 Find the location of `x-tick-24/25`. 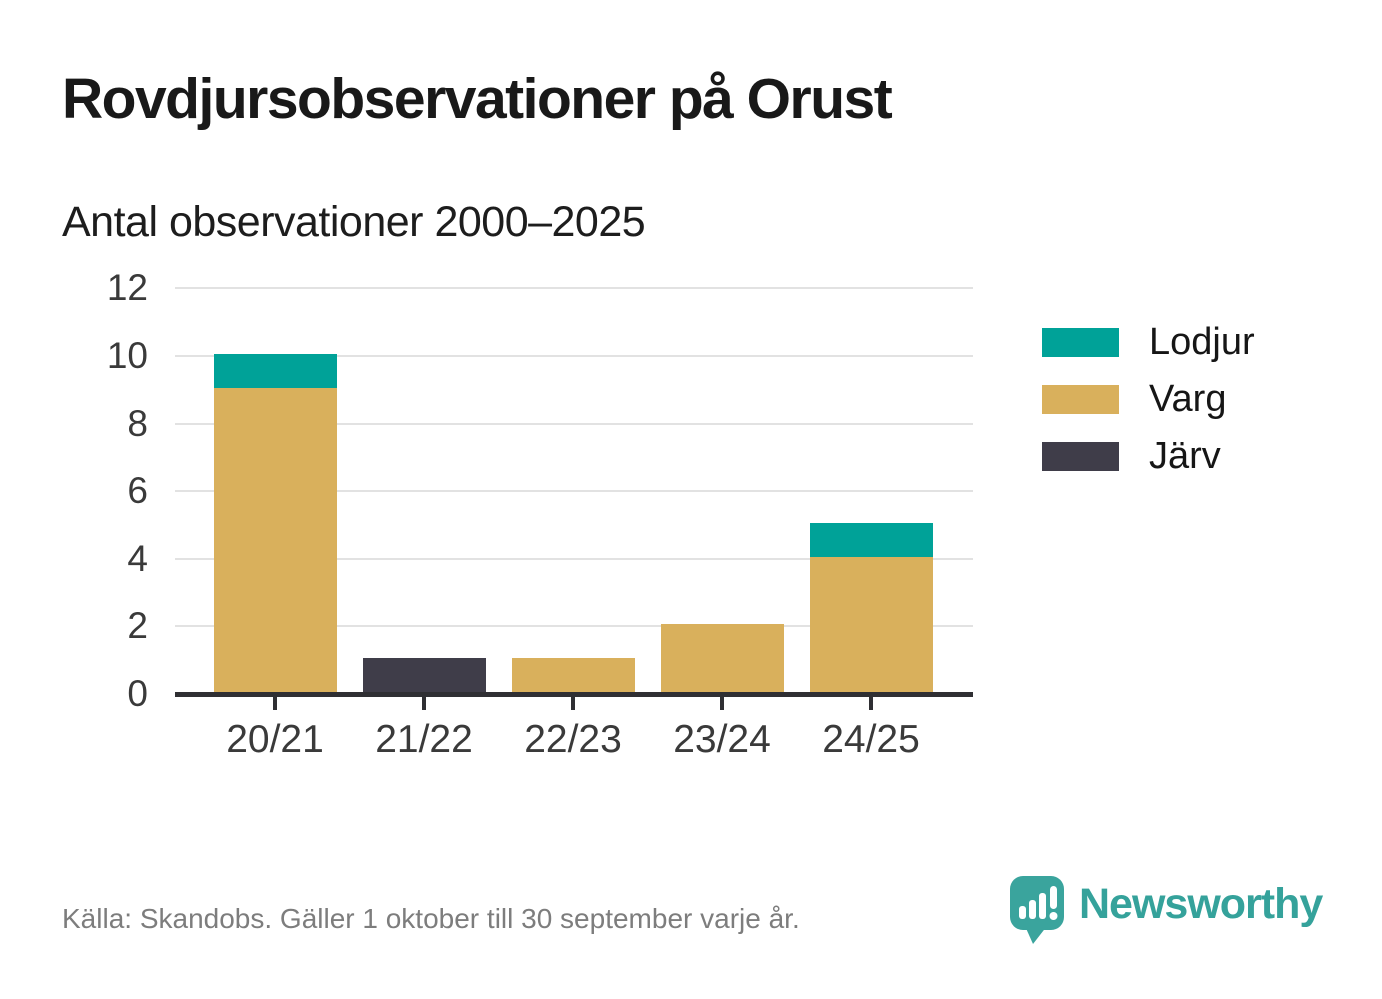

x-tick-24/25 is located at coordinates (871, 703).